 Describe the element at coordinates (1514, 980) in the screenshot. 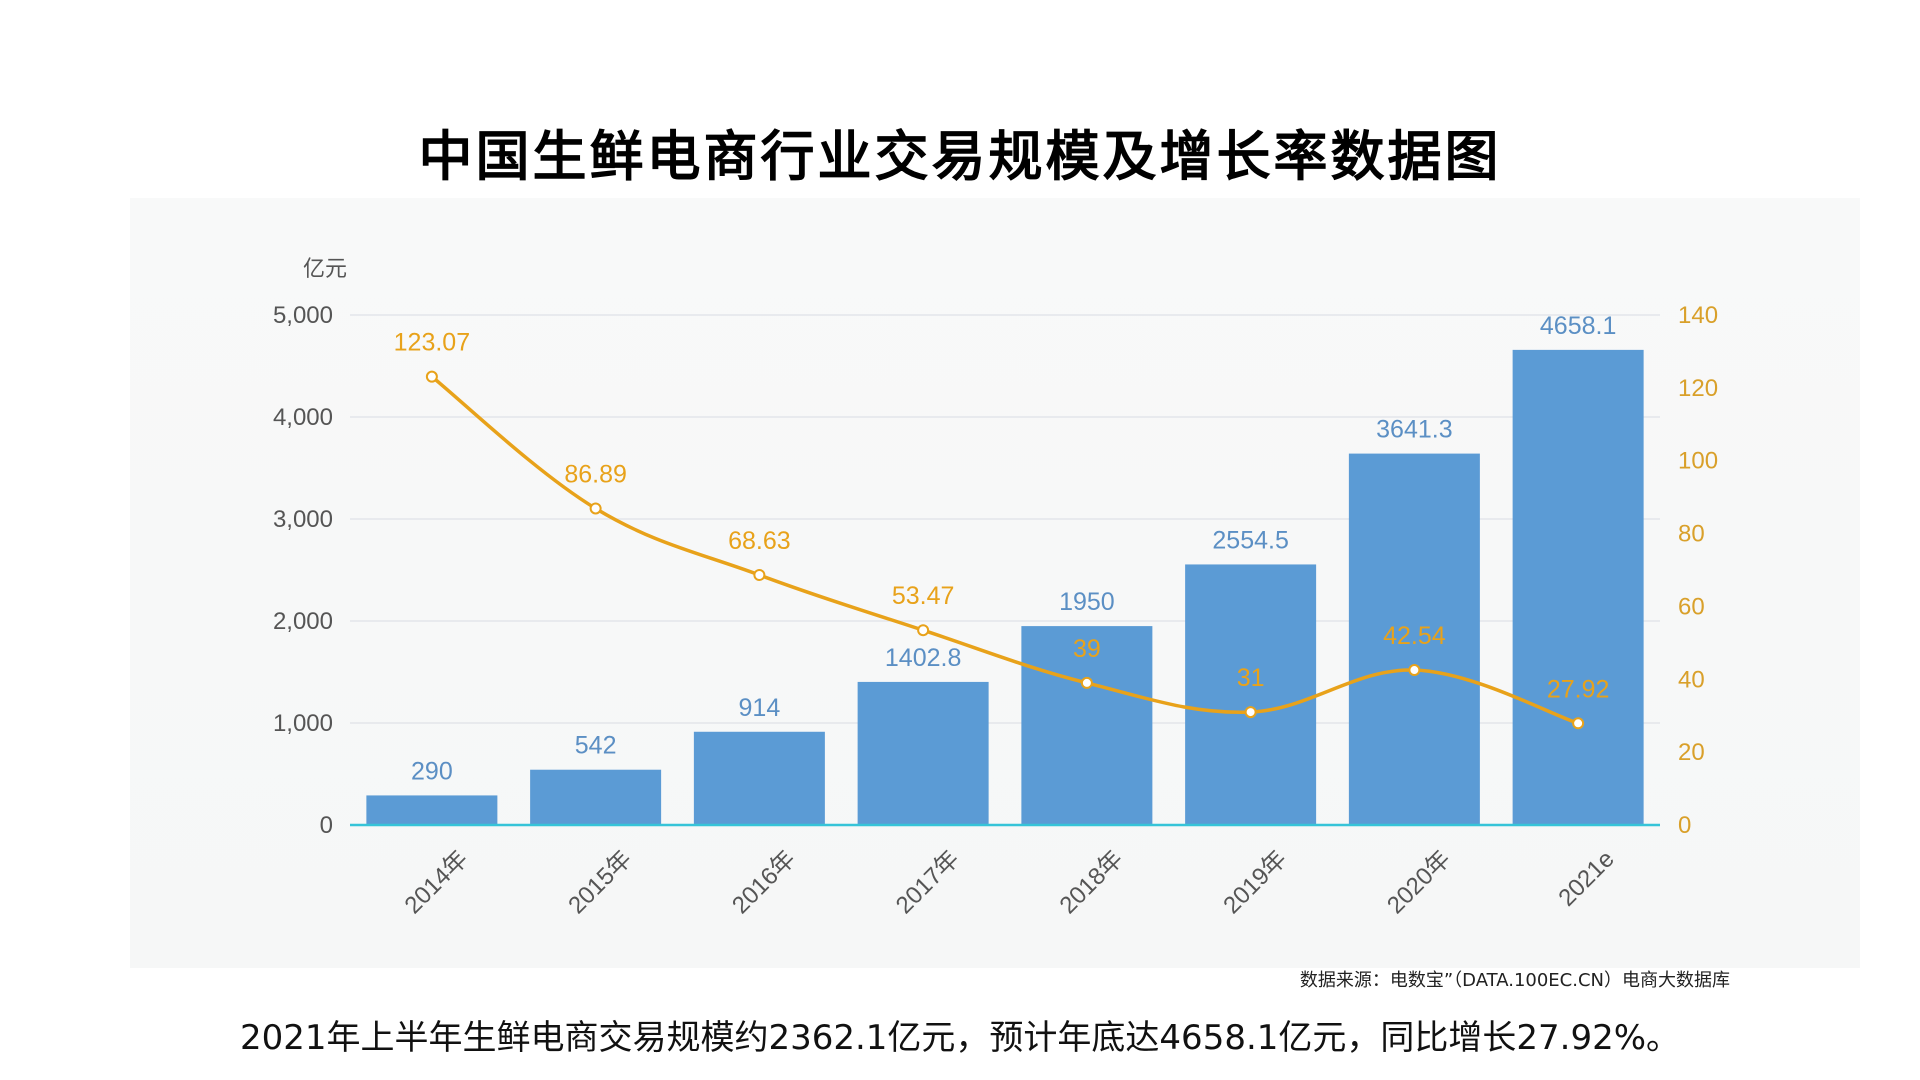

I see `source-note: 数据来源：电数宝”（DATA.100EC.CN）电商大数据库` at that location.